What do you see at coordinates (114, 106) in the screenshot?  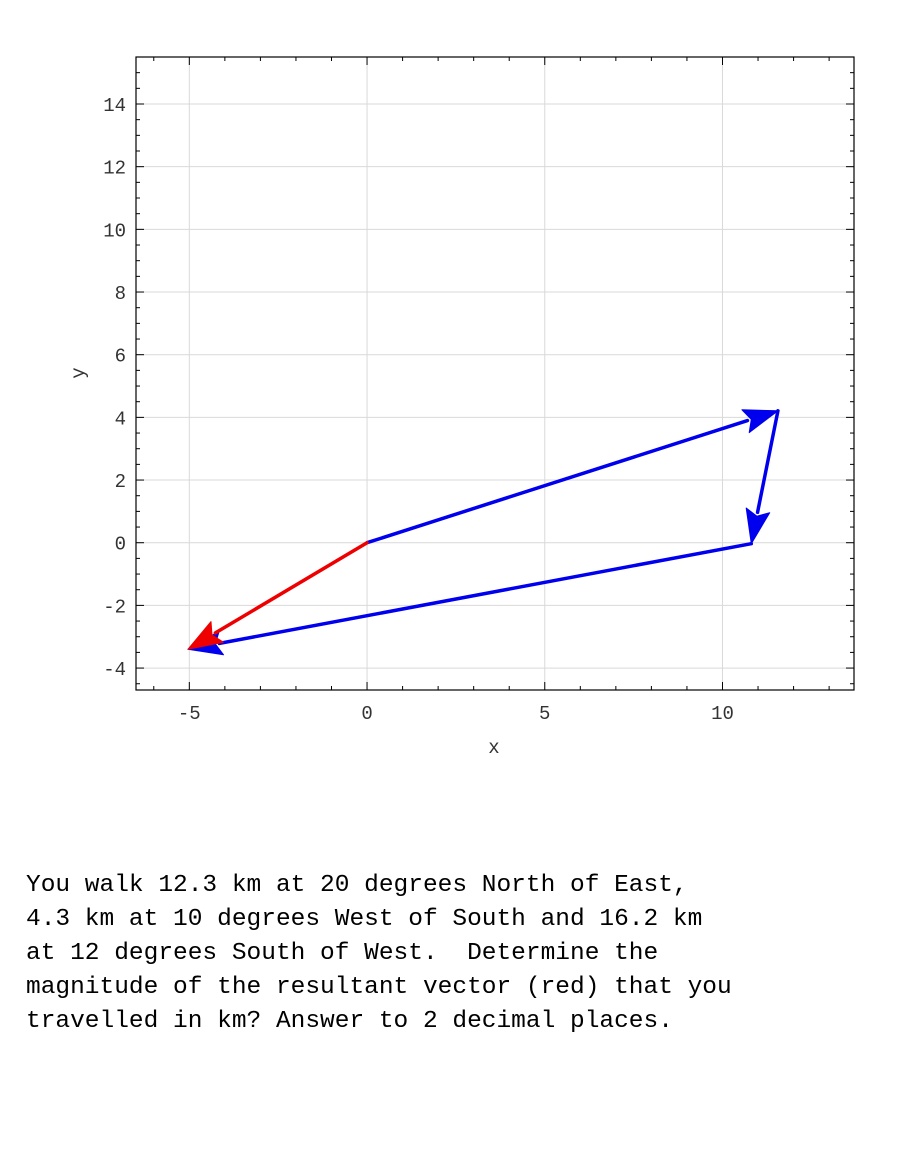 I see `y-tick-label: 14` at bounding box center [114, 106].